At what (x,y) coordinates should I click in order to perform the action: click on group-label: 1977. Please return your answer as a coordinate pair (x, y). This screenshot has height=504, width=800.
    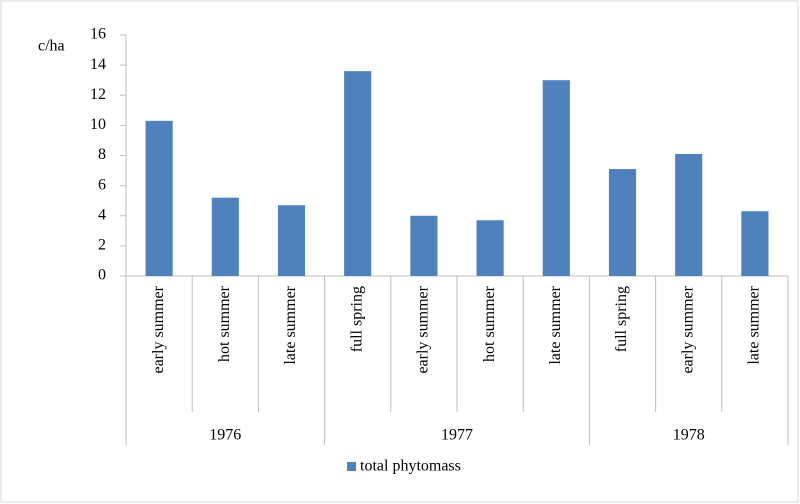
    Looking at the image, I should click on (457, 435).